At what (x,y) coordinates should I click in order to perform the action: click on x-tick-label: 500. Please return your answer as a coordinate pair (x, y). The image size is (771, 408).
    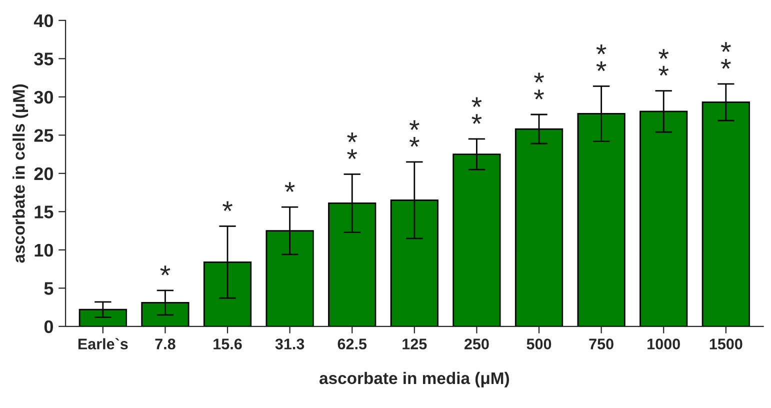
    Looking at the image, I should click on (539, 344).